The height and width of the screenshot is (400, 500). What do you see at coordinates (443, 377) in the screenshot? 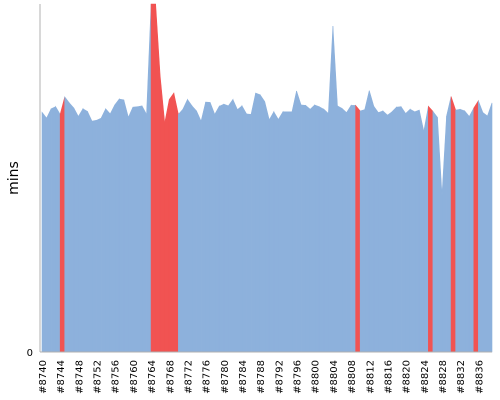
I see `x-tick-label: #8828` at bounding box center [443, 377].